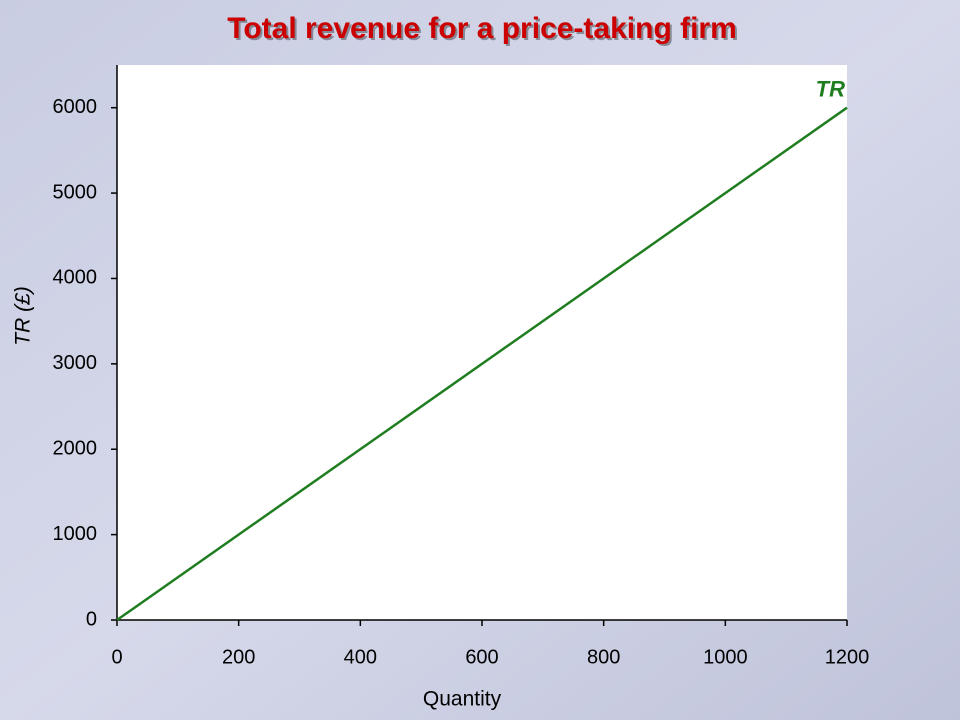 Image resolution: width=960 pixels, height=720 pixels. What do you see at coordinates (725, 657) in the screenshot?
I see `x-tick-label: 1000` at bounding box center [725, 657].